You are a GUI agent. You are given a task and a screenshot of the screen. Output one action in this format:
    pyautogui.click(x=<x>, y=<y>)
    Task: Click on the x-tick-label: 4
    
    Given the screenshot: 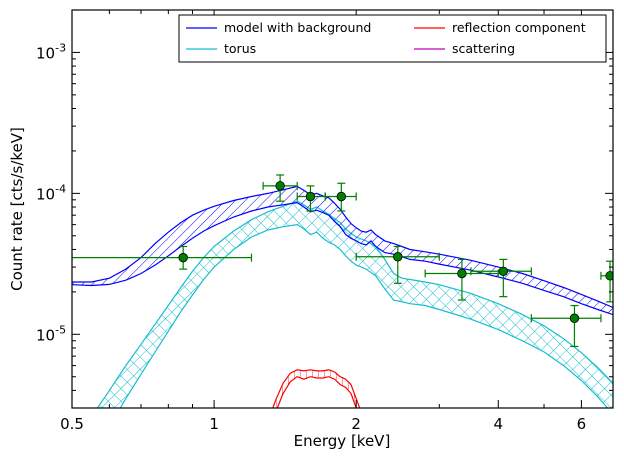 What is the action you would take?
    pyautogui.click(x=499, y=424)
    